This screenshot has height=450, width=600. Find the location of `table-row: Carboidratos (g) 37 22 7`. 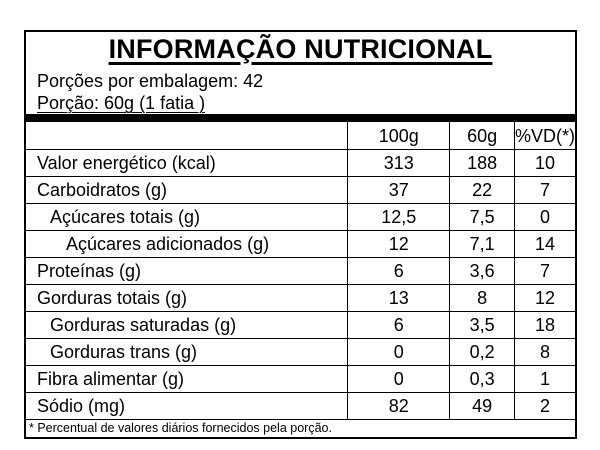

table-row: Carboidratos (g) 37 22 7 is located at coordinates (300, 190).